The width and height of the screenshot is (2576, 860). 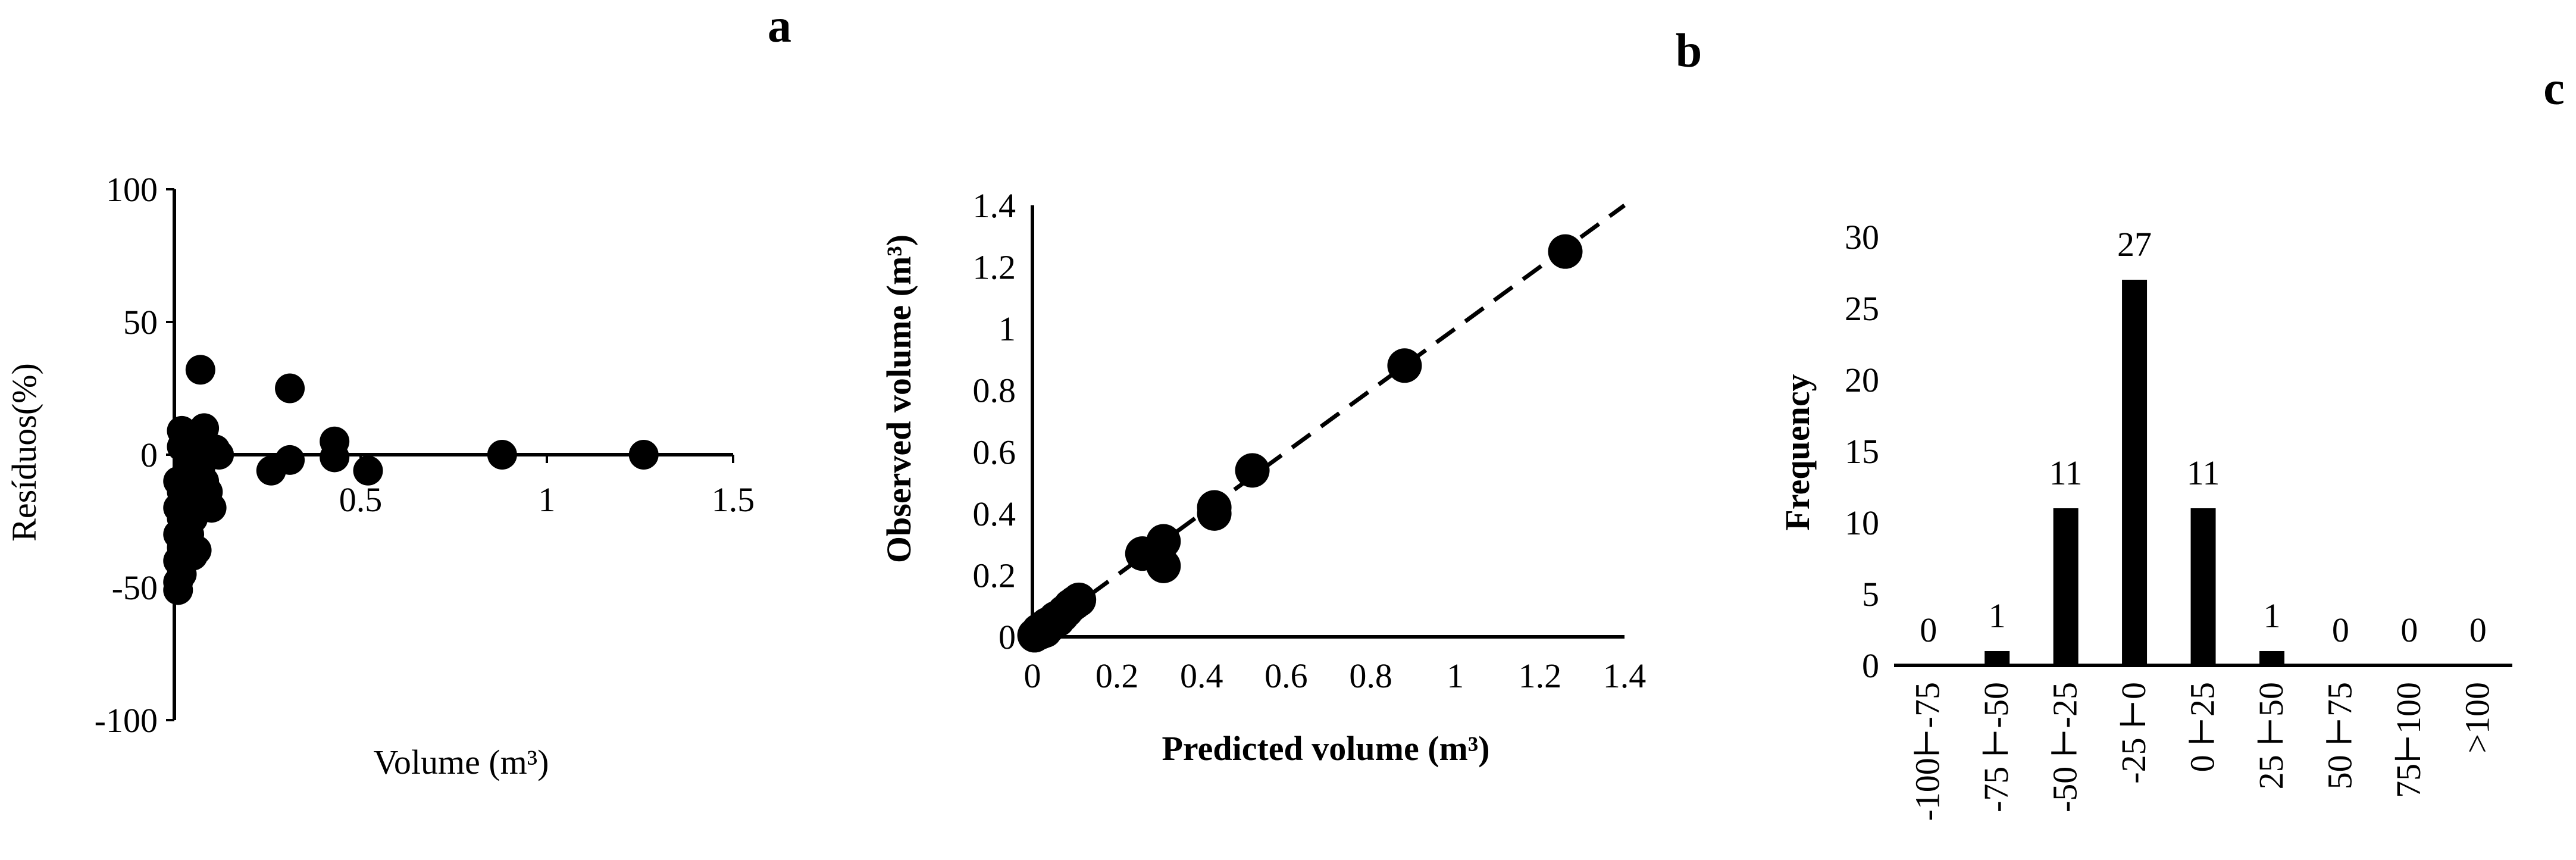 What do you see at coordinates (1007, 637) in the screenshot?
I see `y-tick-label-b: 0` at bounding box center [1007, 637].